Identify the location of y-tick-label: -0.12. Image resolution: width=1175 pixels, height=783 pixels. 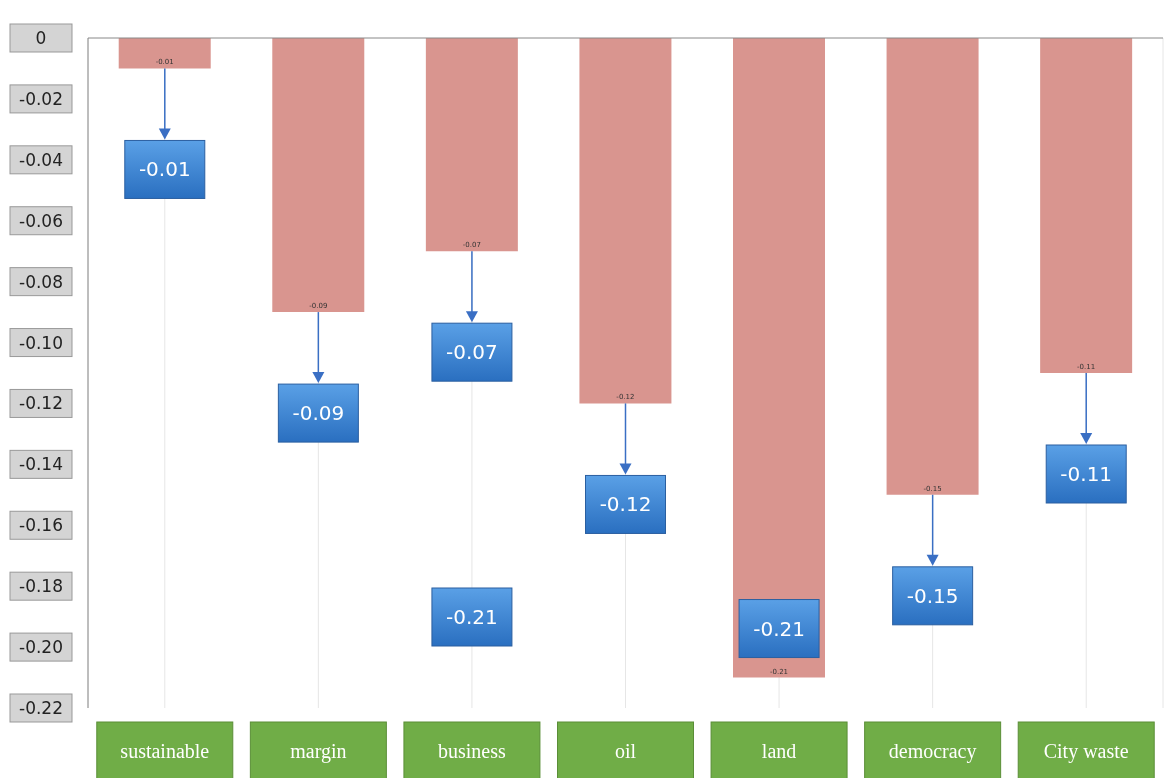
(41, 403).